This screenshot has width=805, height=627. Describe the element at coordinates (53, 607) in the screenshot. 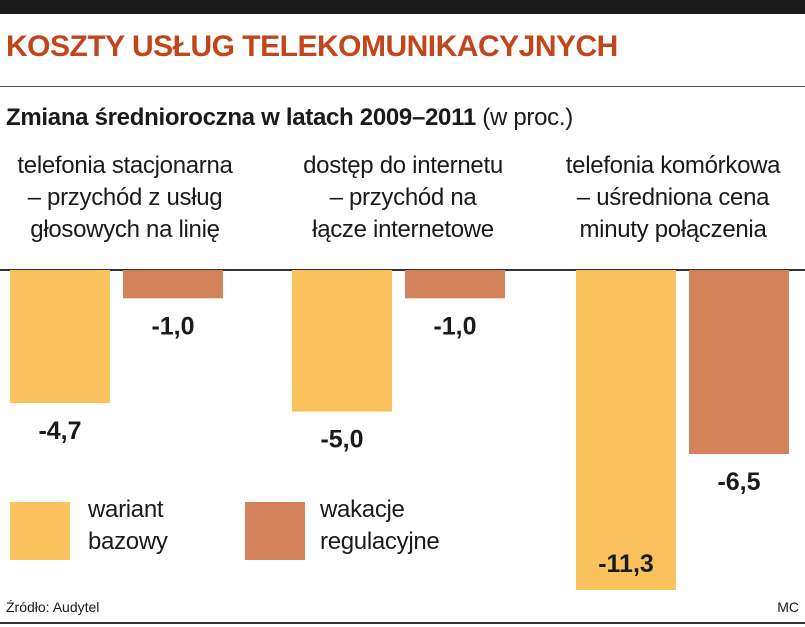

I see `source-note: Źródło: Audytel` at that location.